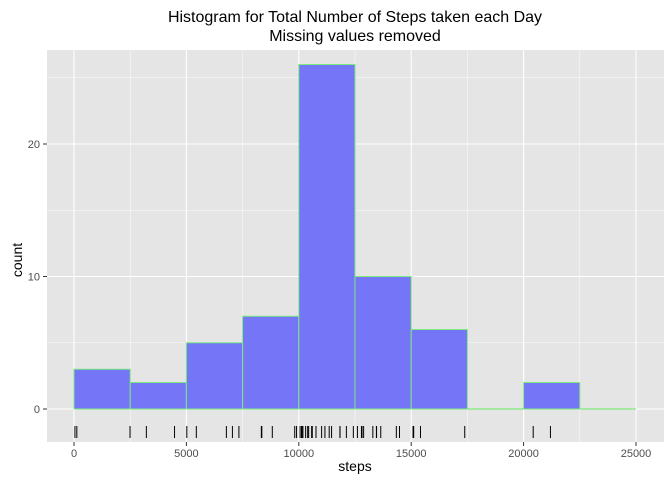 Image resolution: width=672 pixels, height=480 pixels. What do you see at coordinates (17, 260) in the screenshot?
I see `y-axis-title: count` at bounding box center [17, 260].